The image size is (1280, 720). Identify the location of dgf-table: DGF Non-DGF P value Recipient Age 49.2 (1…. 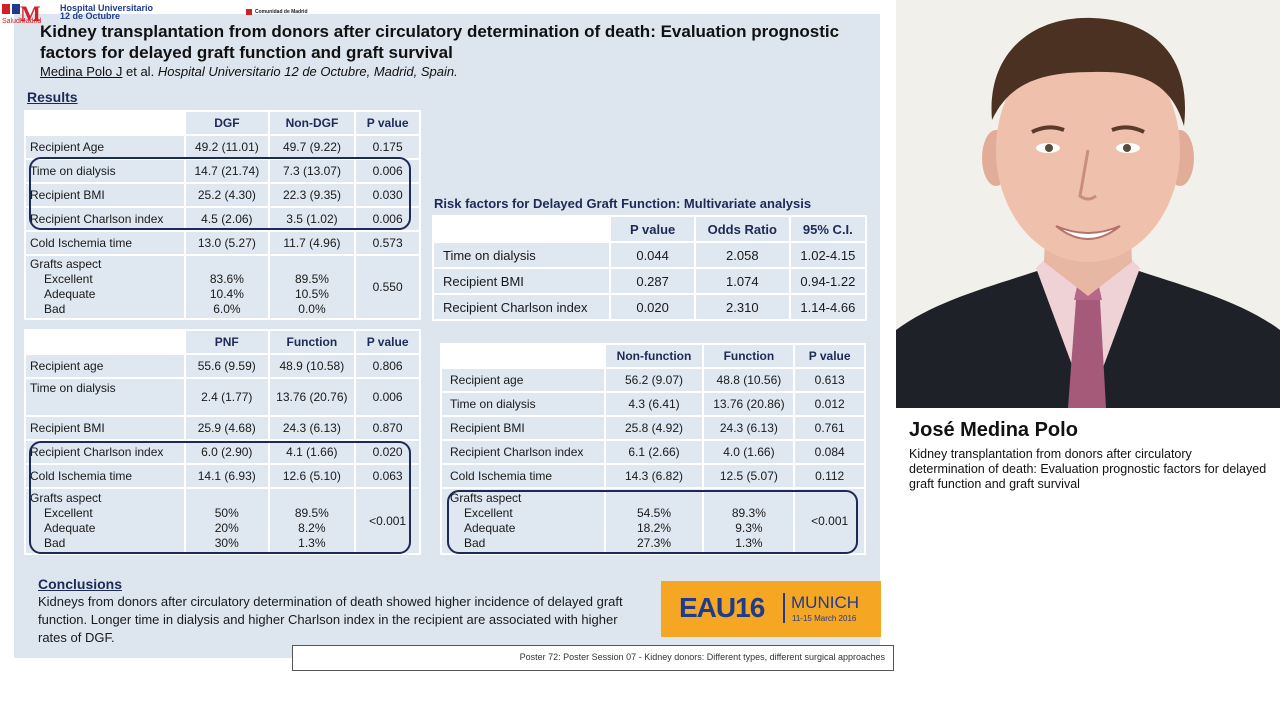
(222, 215).